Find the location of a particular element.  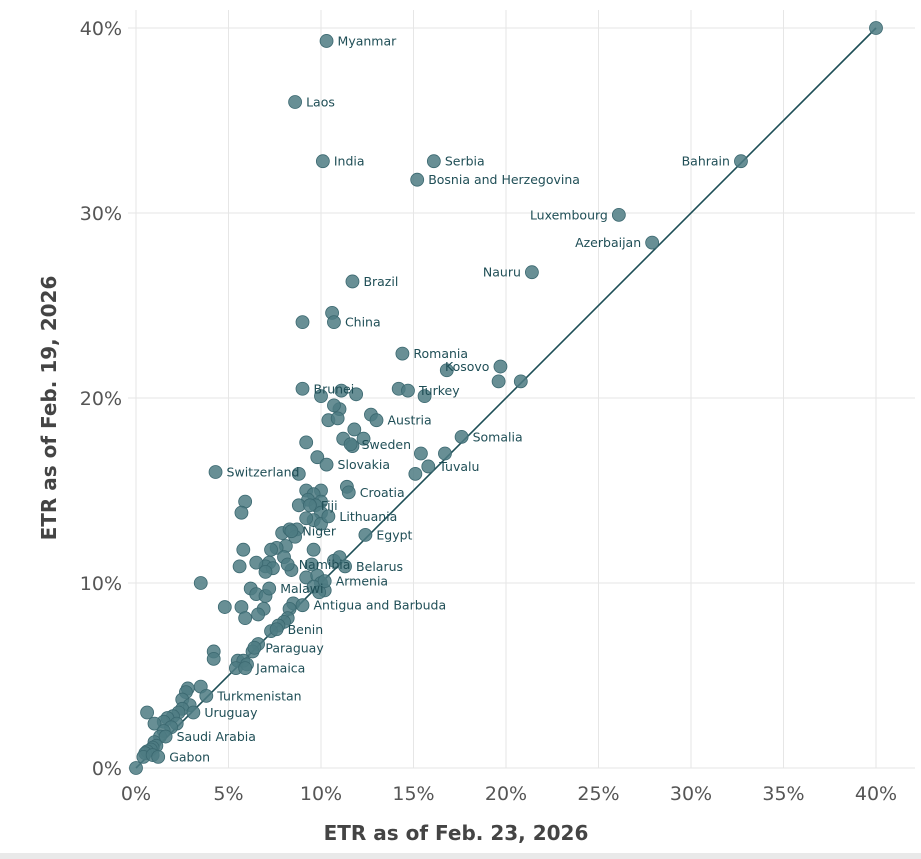

bottom-bar is located at coordinates (460, 856).